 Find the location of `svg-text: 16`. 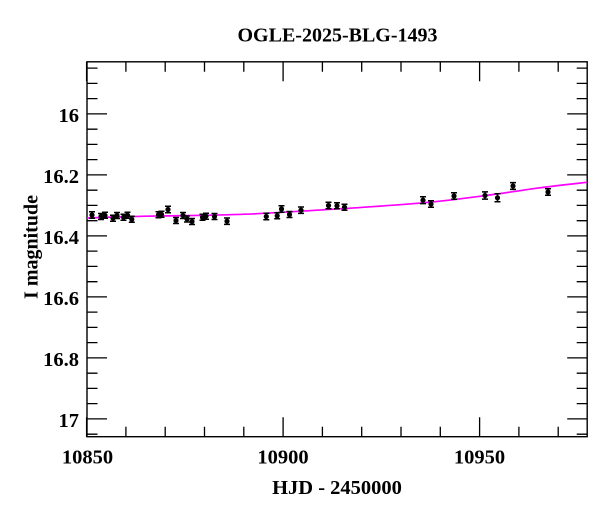

svg-text: 16 is located at coordinates (69, 116).